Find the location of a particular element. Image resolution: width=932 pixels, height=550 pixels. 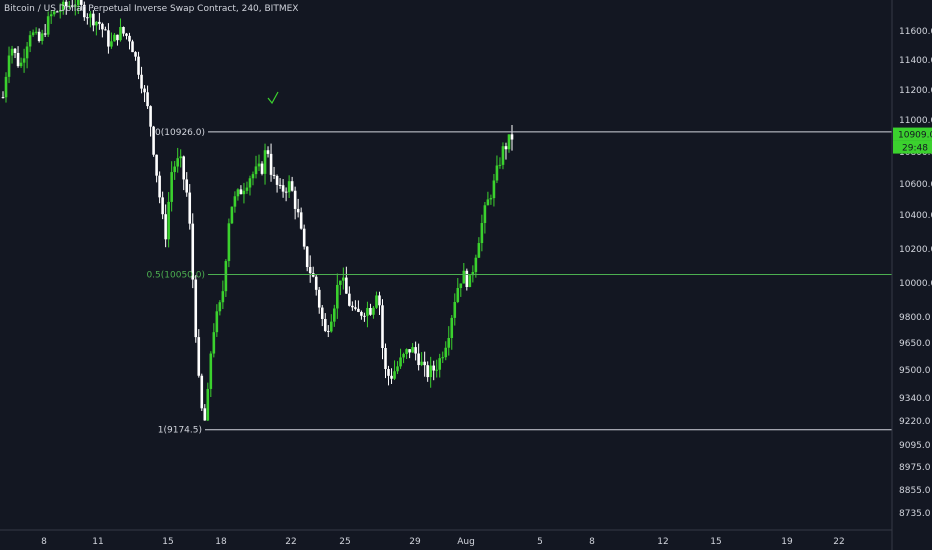

price-tick-label: 11200.0 is located at coordinates (915, 91).